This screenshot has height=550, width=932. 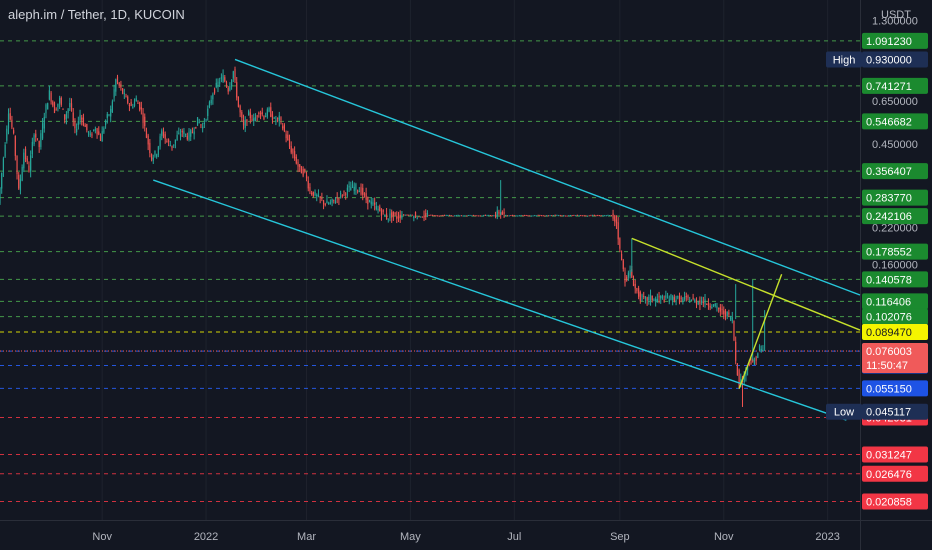 What do you see at coordinates (888, 302) in the screenshot?
I see `price-tag-text: 0.116406` at bounding box center [888, 302].